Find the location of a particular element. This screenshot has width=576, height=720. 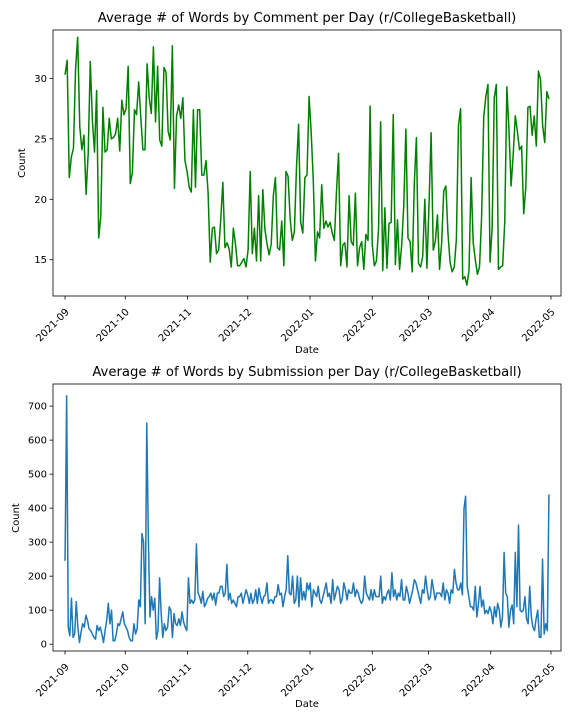

y-tick-label: 500 is located at coordinates (37, 475).